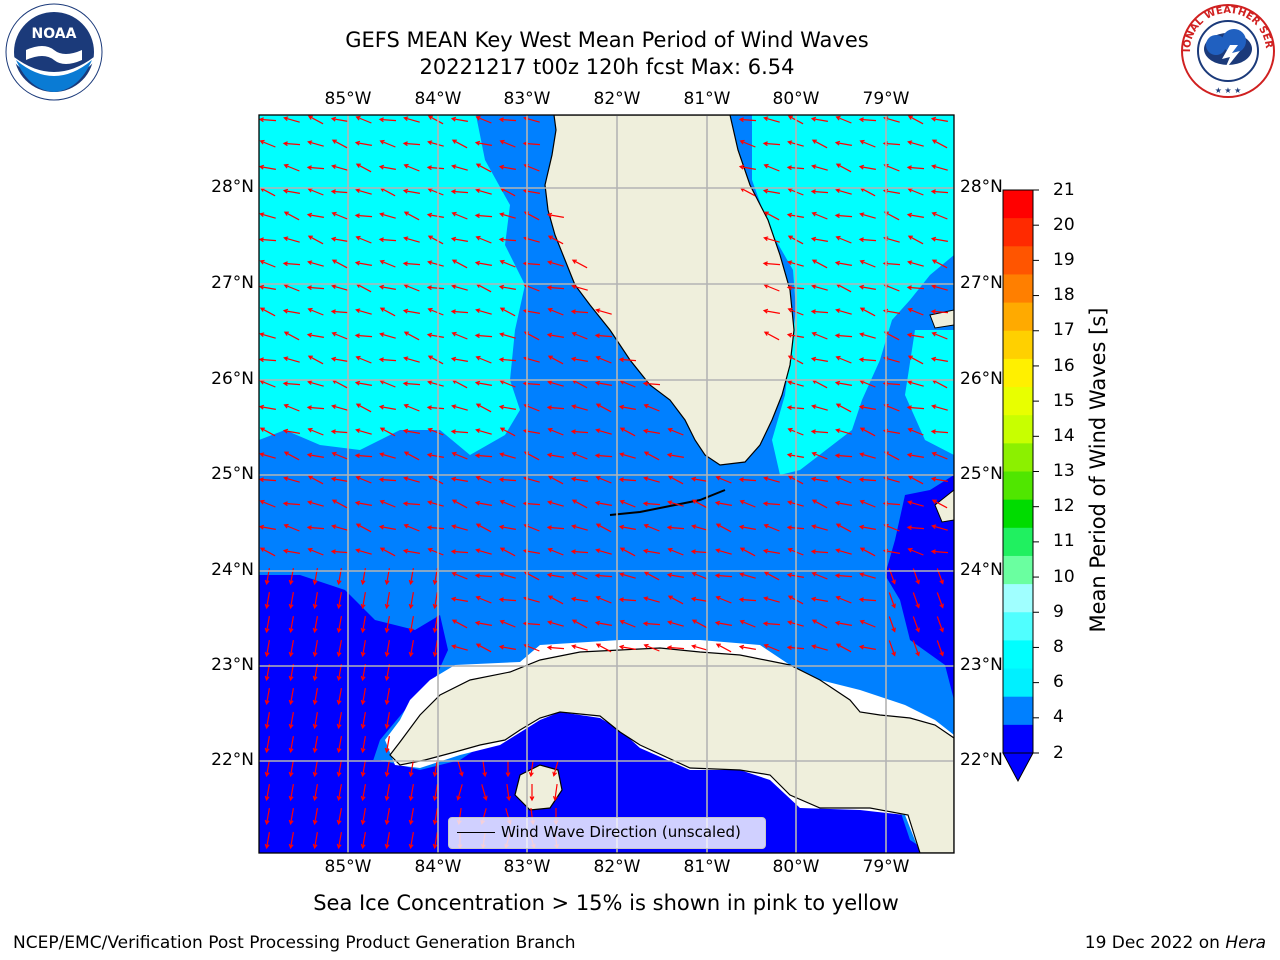 The width and height of the screenshot is (1280, 960). What do you see at coordinates (981, 379) in the screenshot?
I see `lat-label-right: 26°N` at bounding box center [981, 379].